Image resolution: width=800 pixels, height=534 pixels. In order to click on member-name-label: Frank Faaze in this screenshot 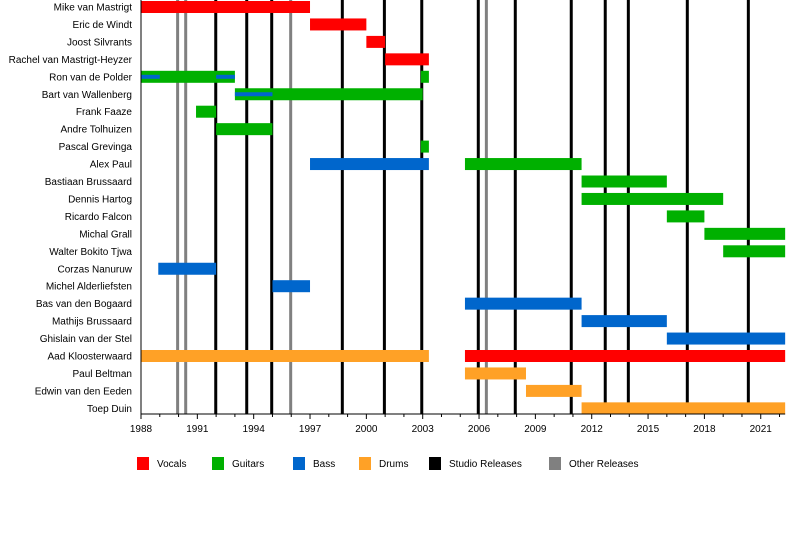, I will do `click(104, 112)`.